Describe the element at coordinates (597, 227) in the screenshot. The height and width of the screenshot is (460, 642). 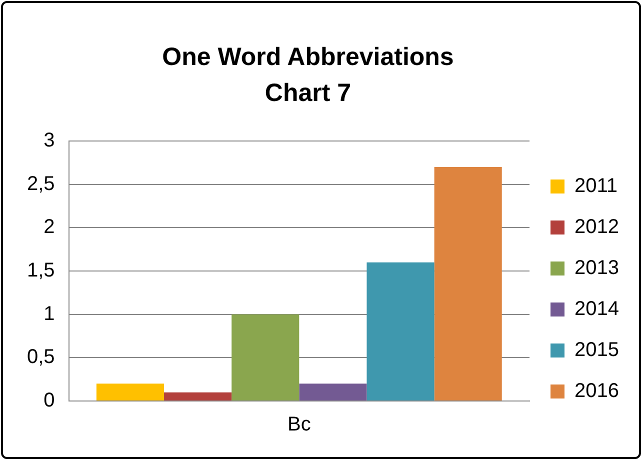
I see `legend-label: 2012` at that location.